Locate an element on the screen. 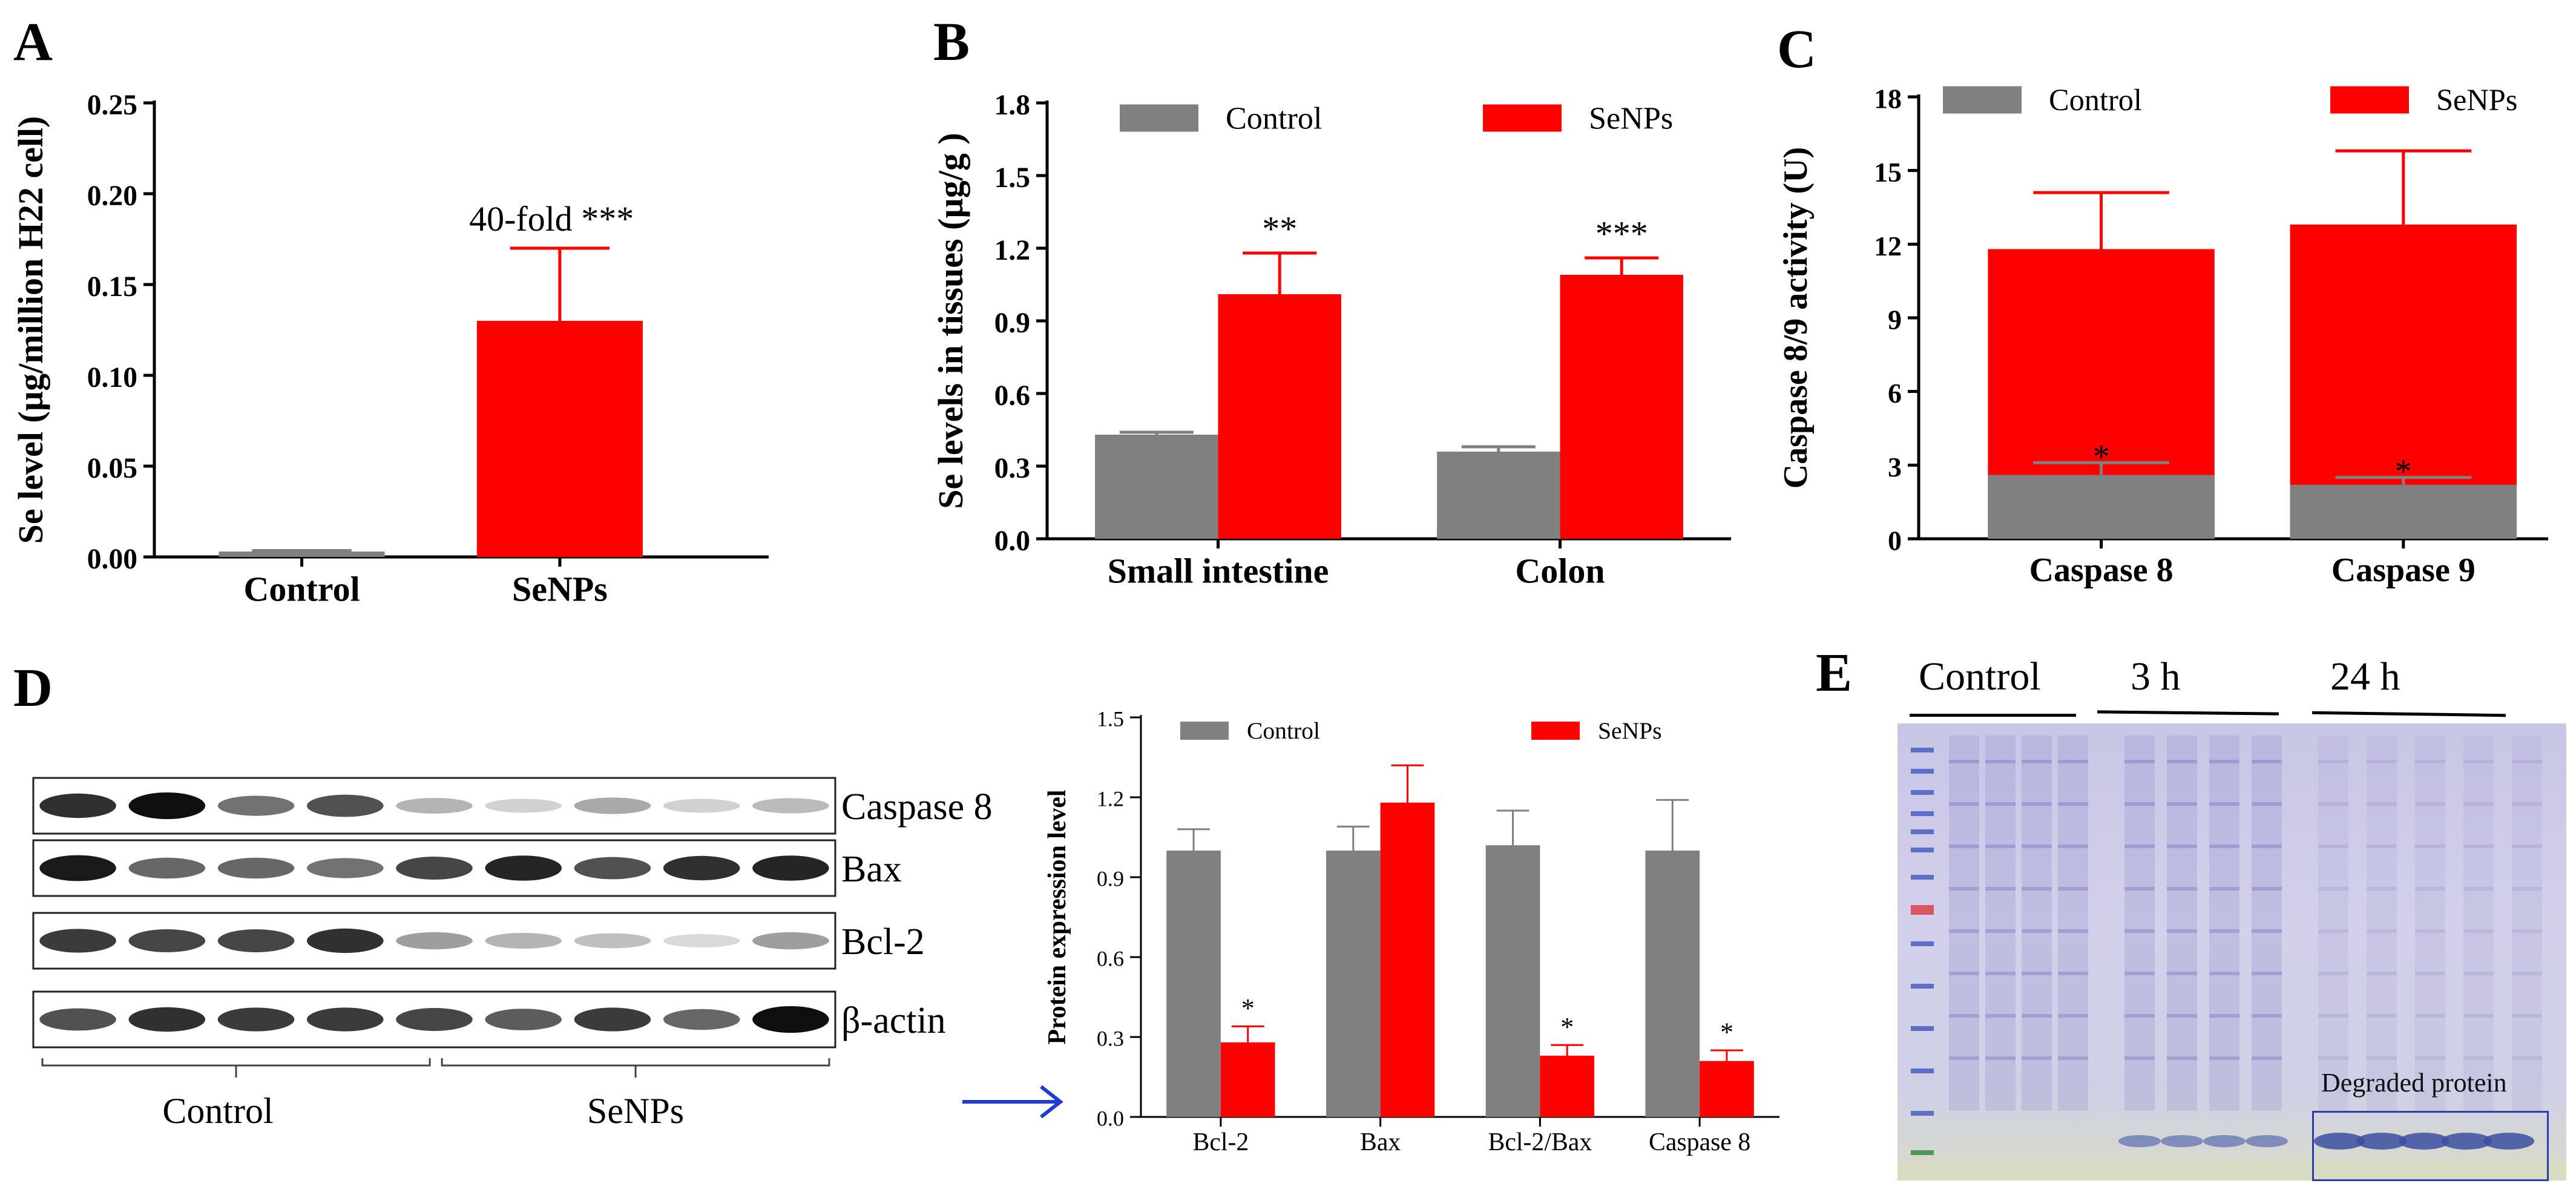 This screenshot has height=1192, width=2576. y-tick-label: 3 is located at coordinates (1895, 467).